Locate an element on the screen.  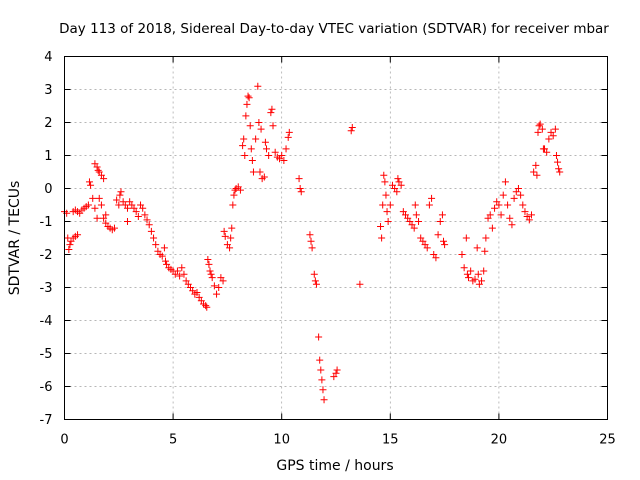
x-tick-label: 10 is located at coordinates (281, 440).